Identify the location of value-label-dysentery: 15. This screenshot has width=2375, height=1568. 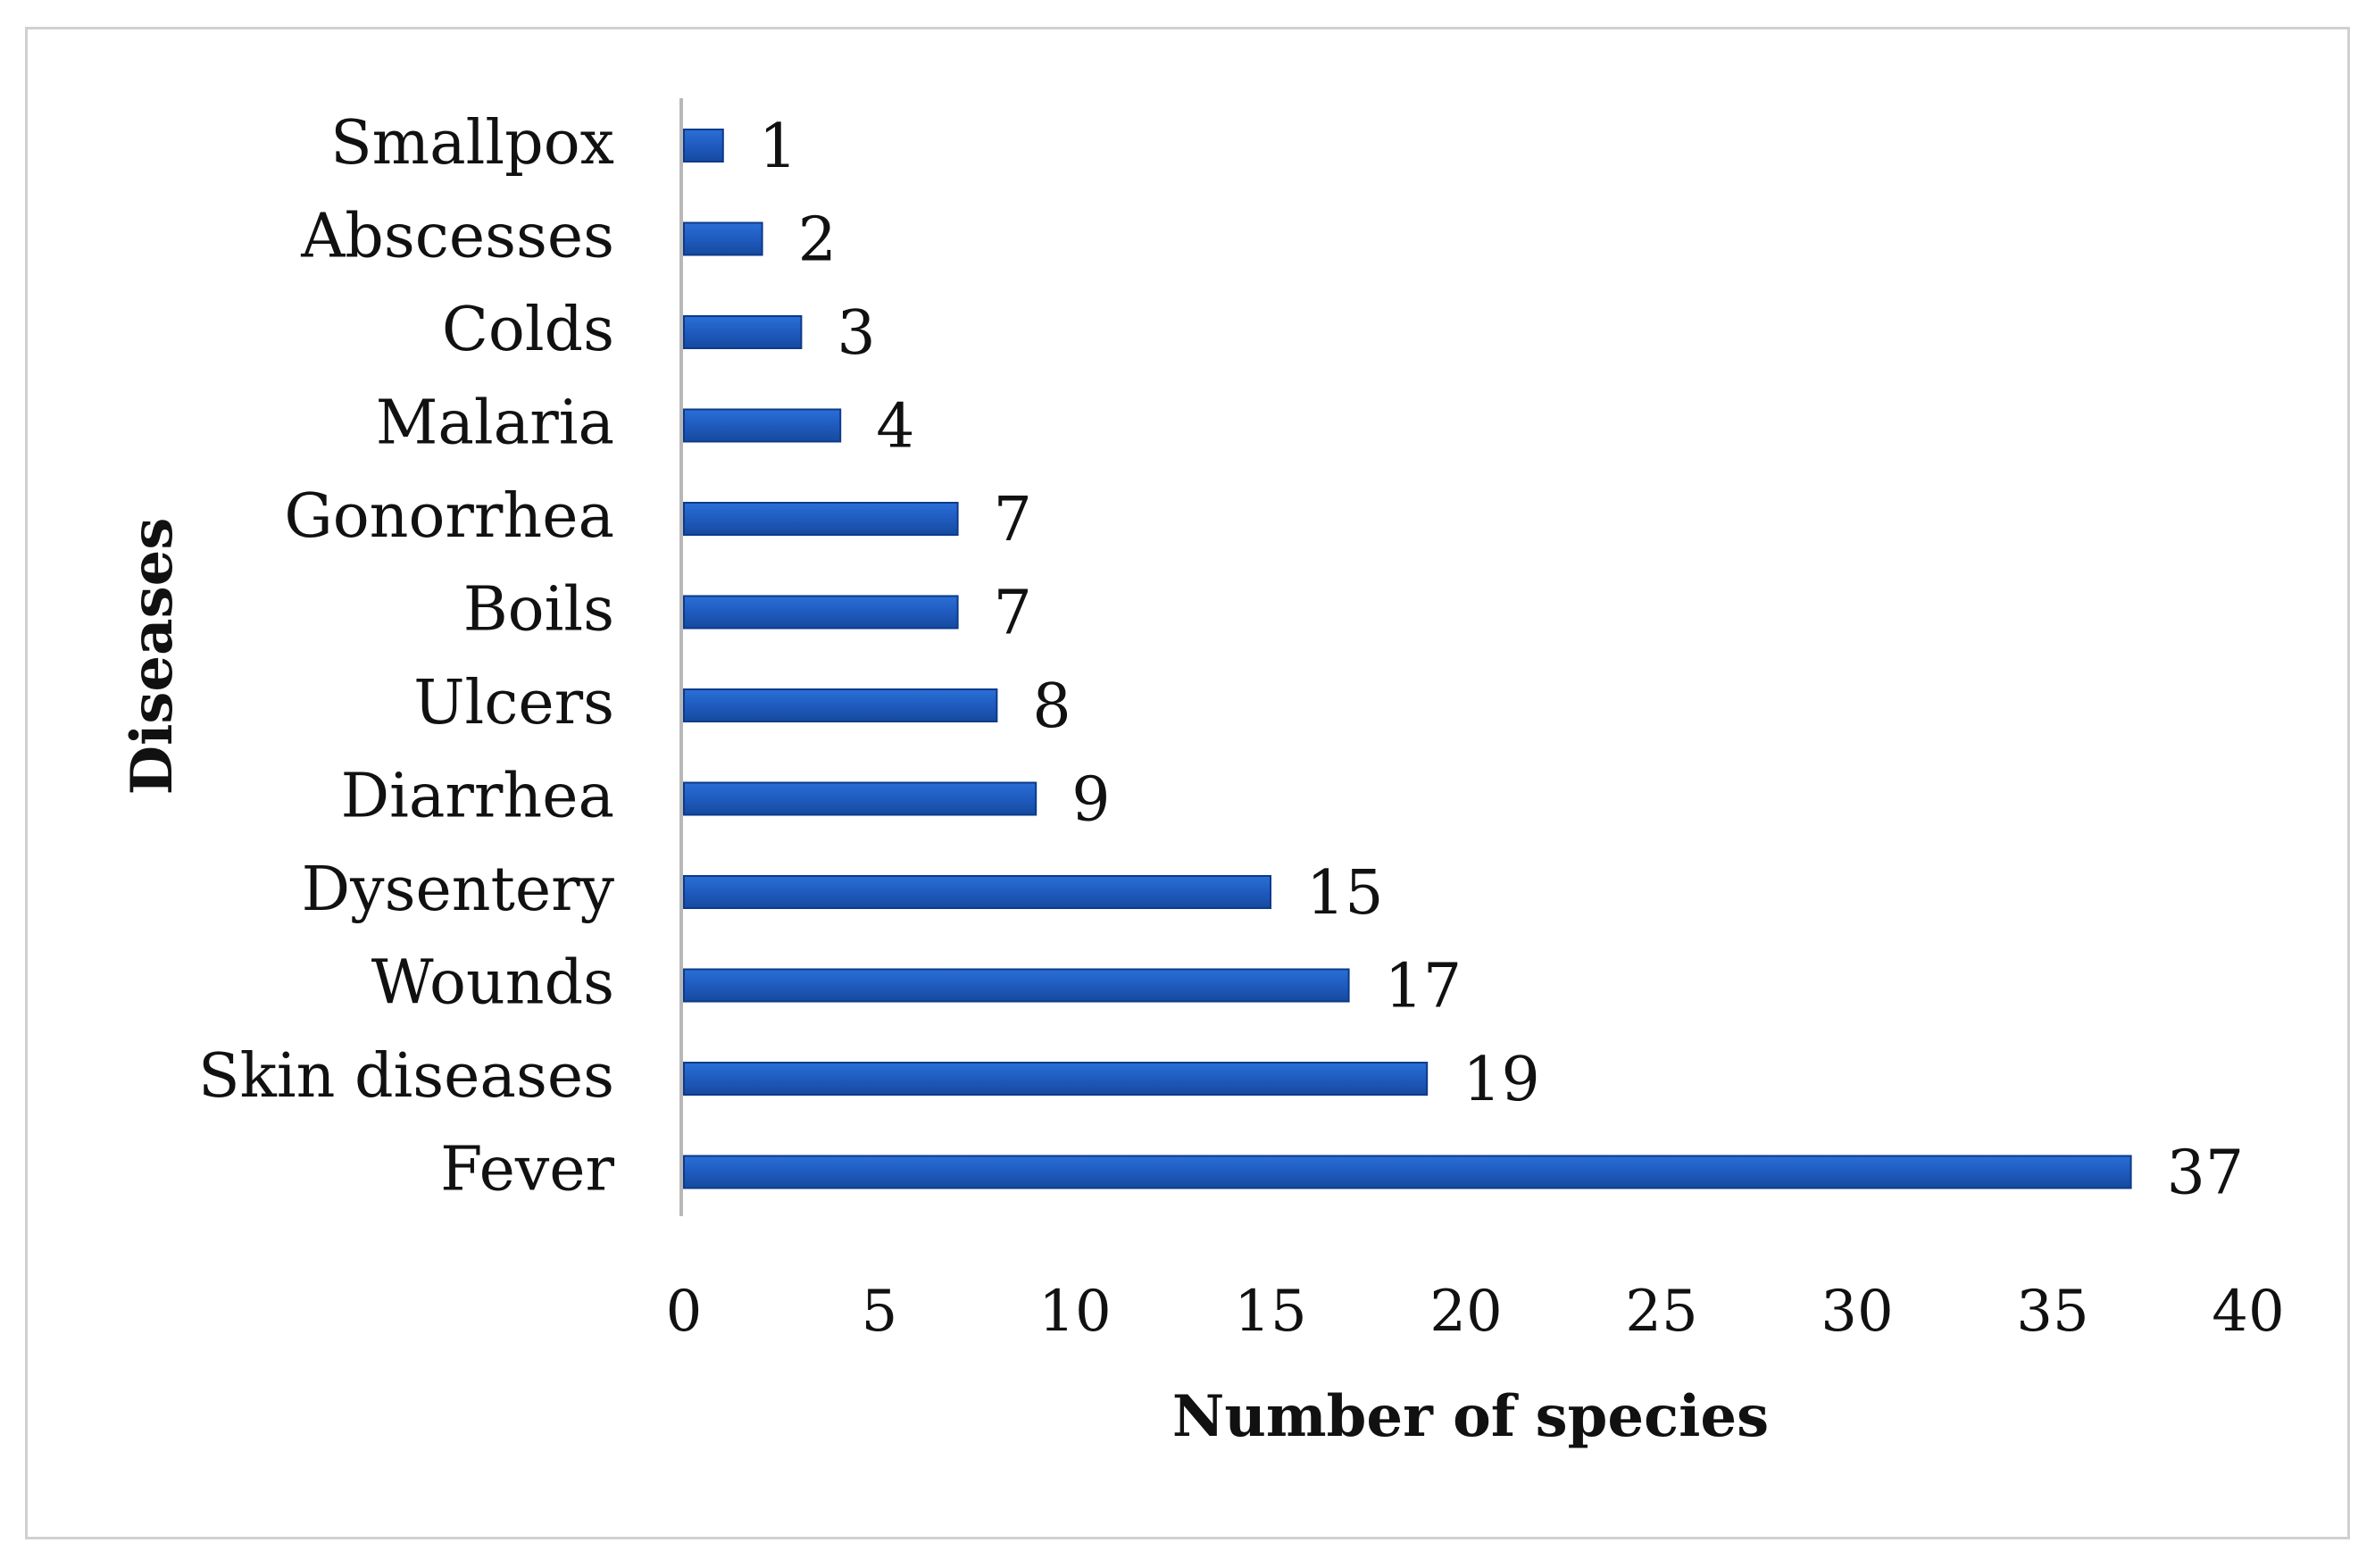
(1345, 893).